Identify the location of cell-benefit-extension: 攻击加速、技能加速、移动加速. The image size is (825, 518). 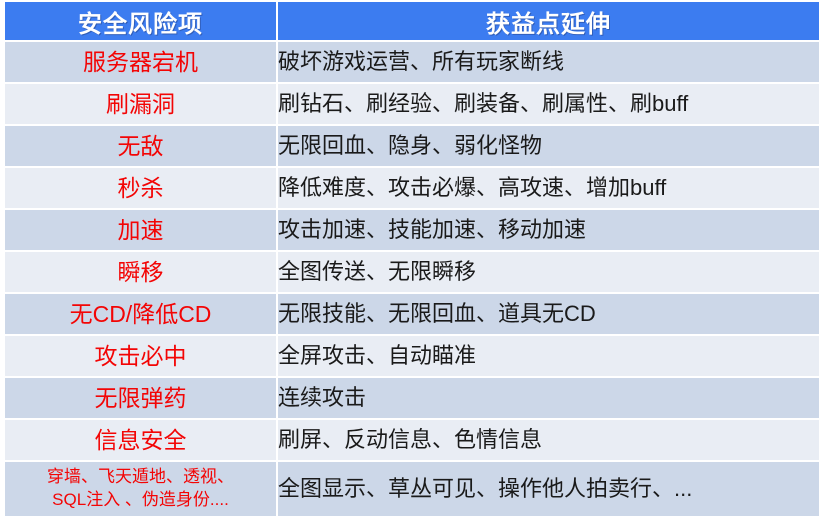
(548, 230).